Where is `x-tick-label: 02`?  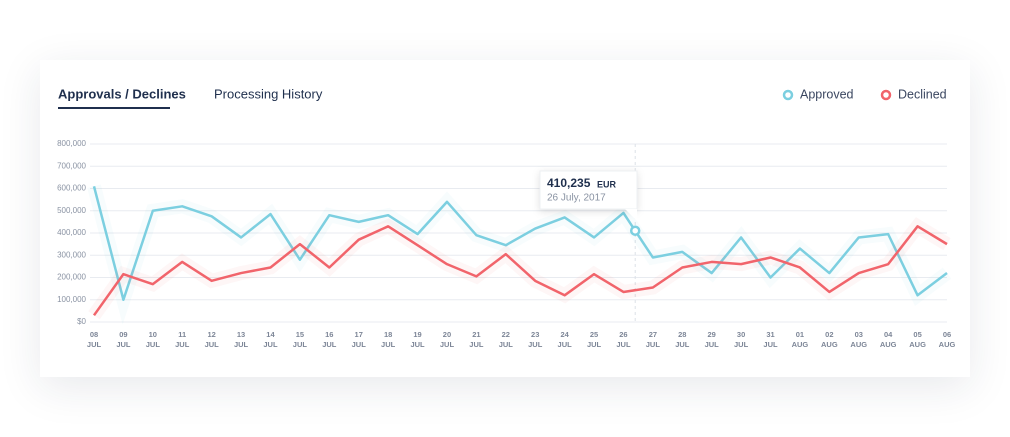
x-tick-label: 02 is located at coordinates (829, 334).